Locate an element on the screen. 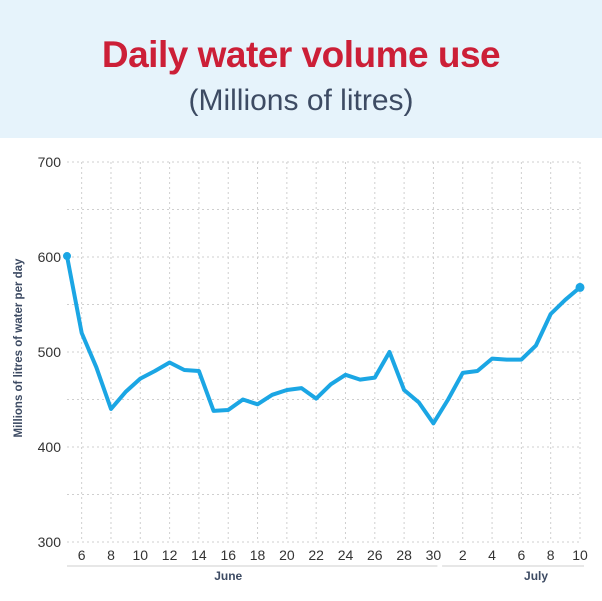 The height and width of the screenshot is (601, 602). x-tick-label: 22 is located at coordinates (316, 555).